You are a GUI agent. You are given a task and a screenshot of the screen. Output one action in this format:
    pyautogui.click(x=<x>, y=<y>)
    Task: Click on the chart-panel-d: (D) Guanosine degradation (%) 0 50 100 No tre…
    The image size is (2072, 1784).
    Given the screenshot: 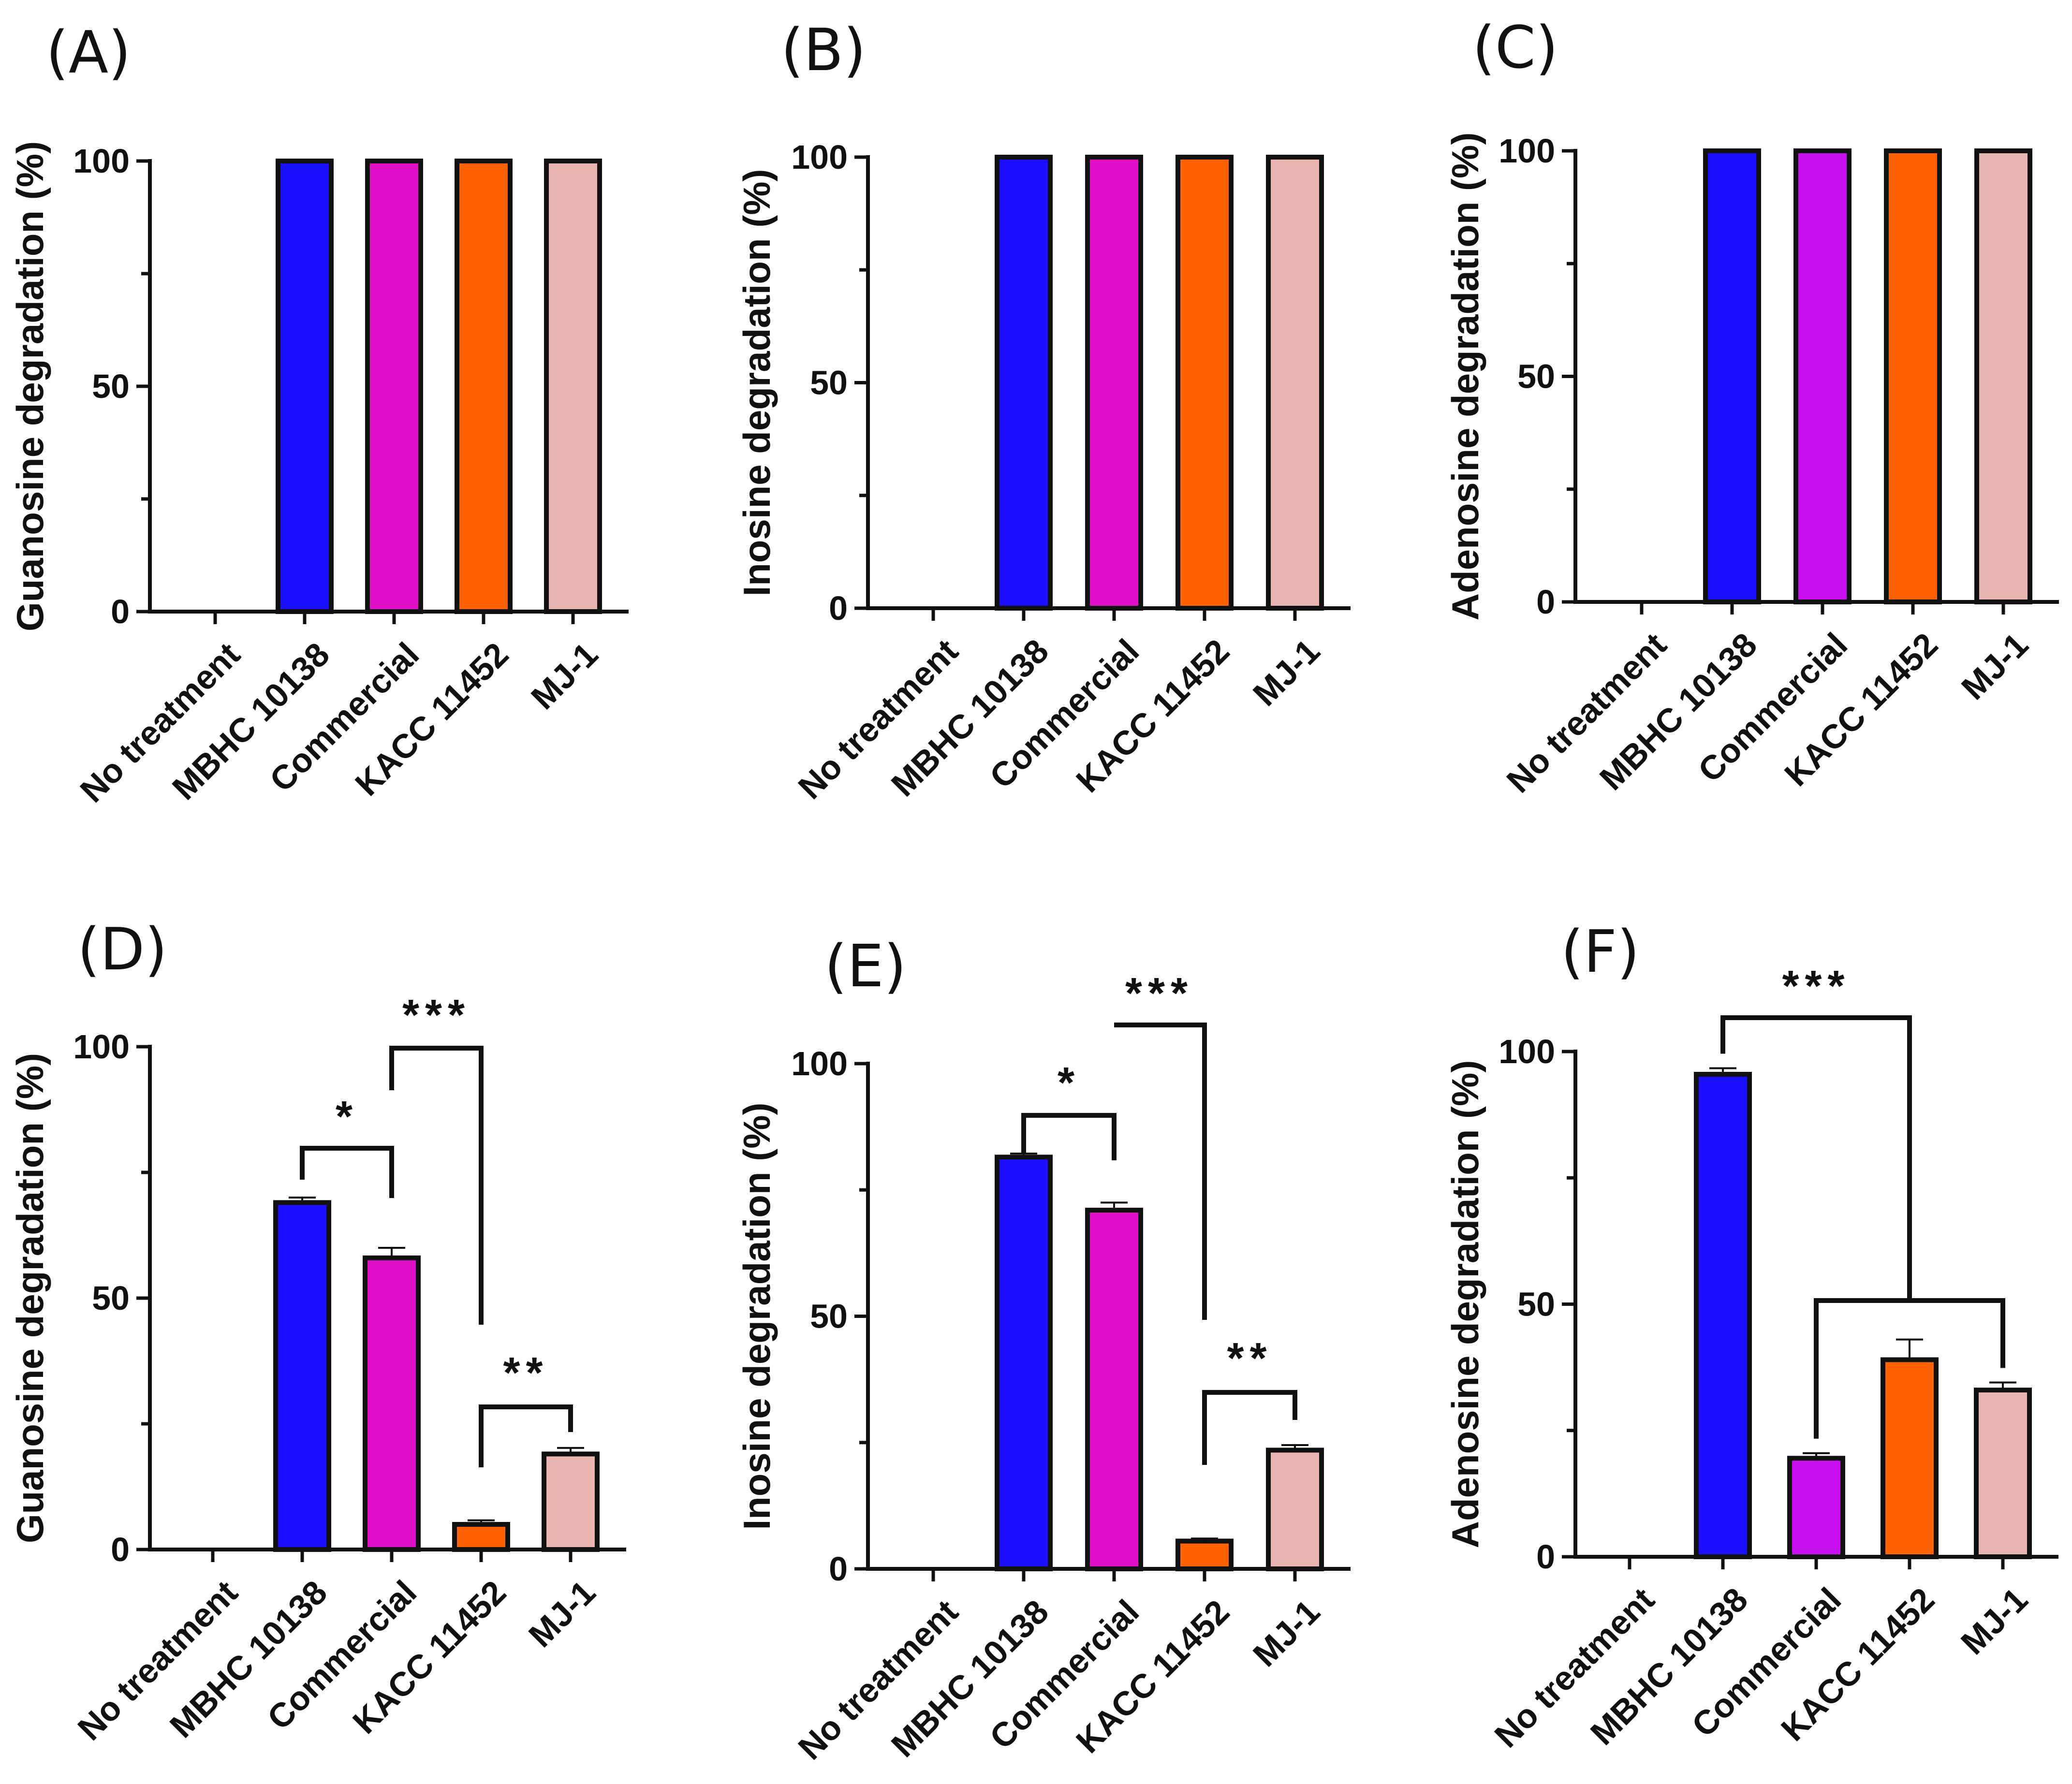 What is the action you would take?
    pyautogui.click(x=317, y=1332)
    